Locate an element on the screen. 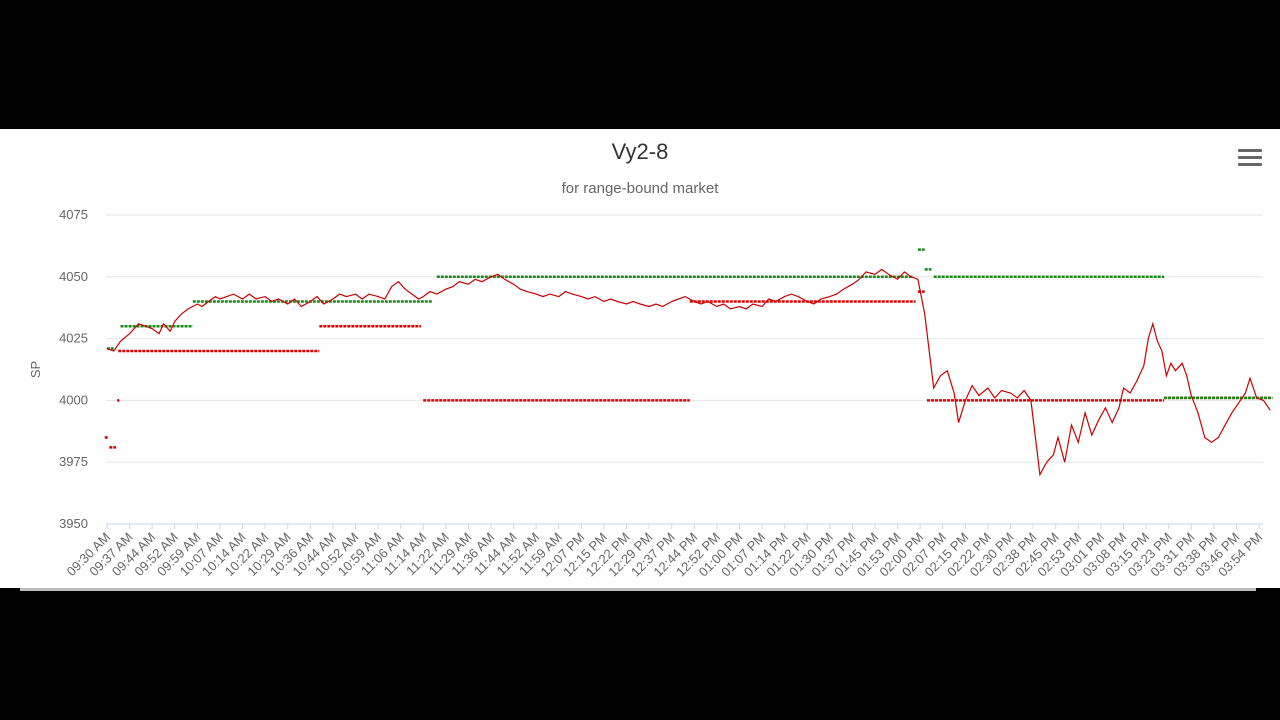 This screenshot has width=1280, height=720. horizontal-scrollbar is located at coordinates (638, 589).